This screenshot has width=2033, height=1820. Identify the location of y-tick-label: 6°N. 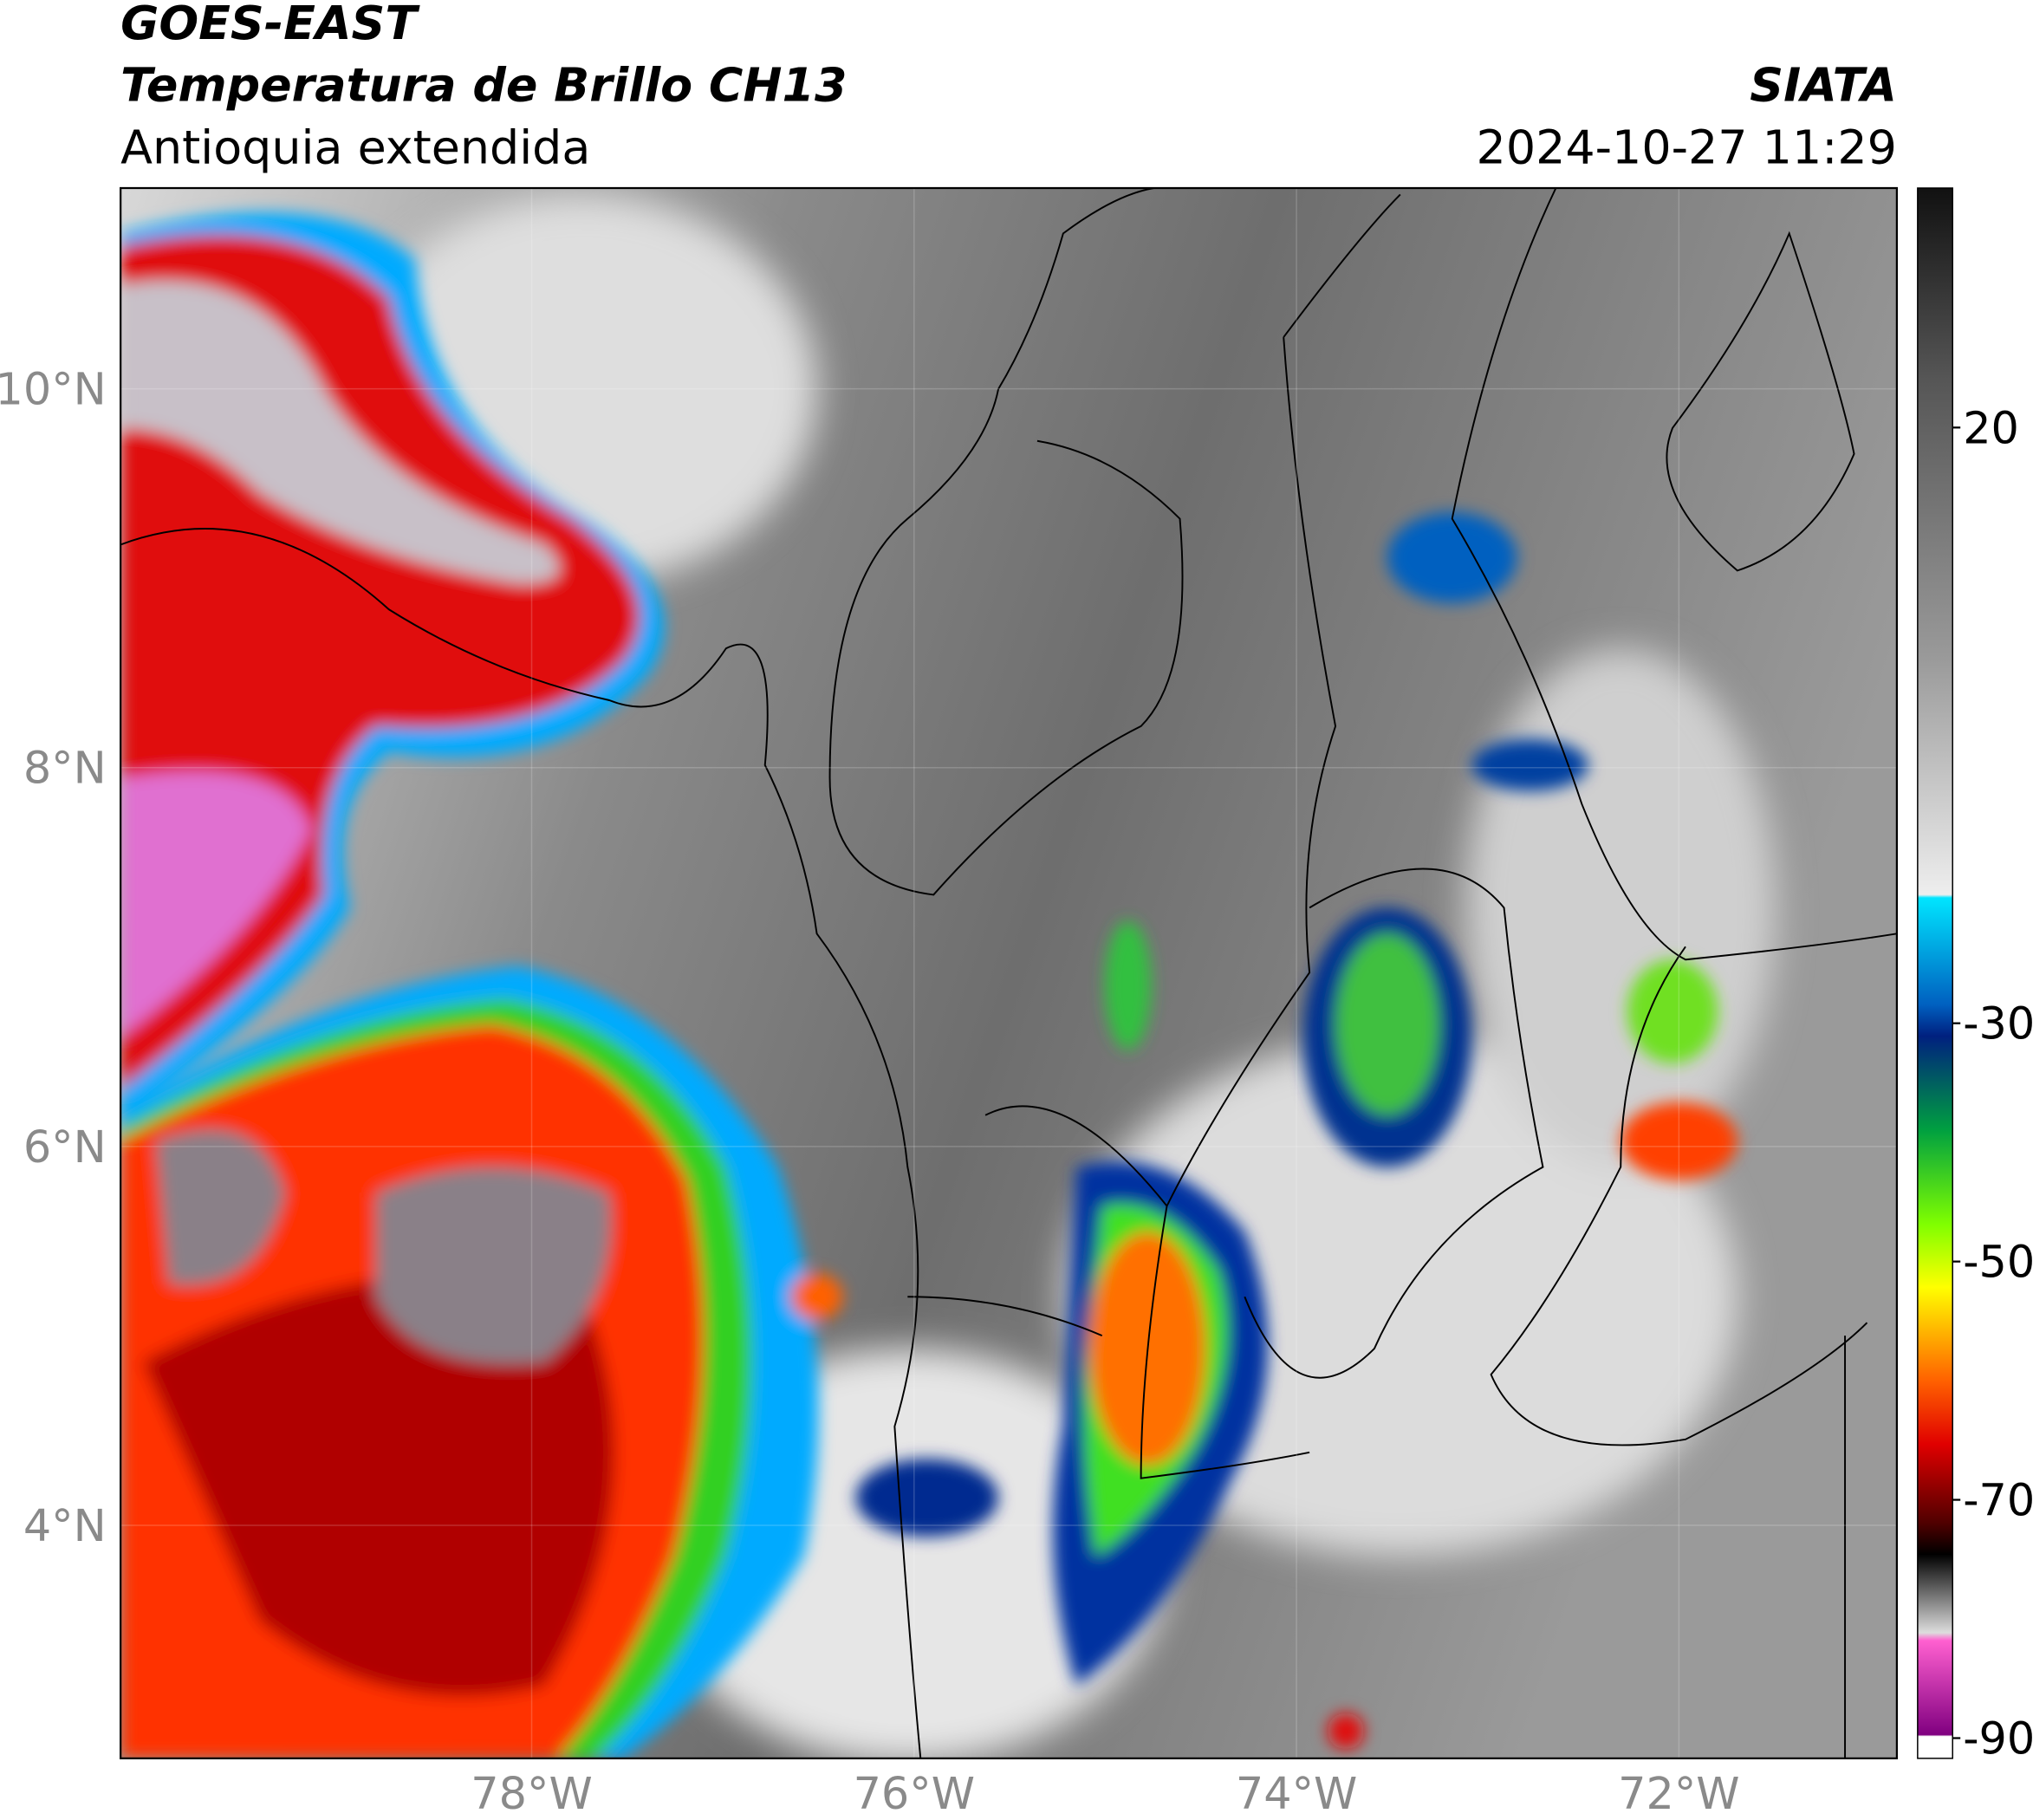
(65, 1147).